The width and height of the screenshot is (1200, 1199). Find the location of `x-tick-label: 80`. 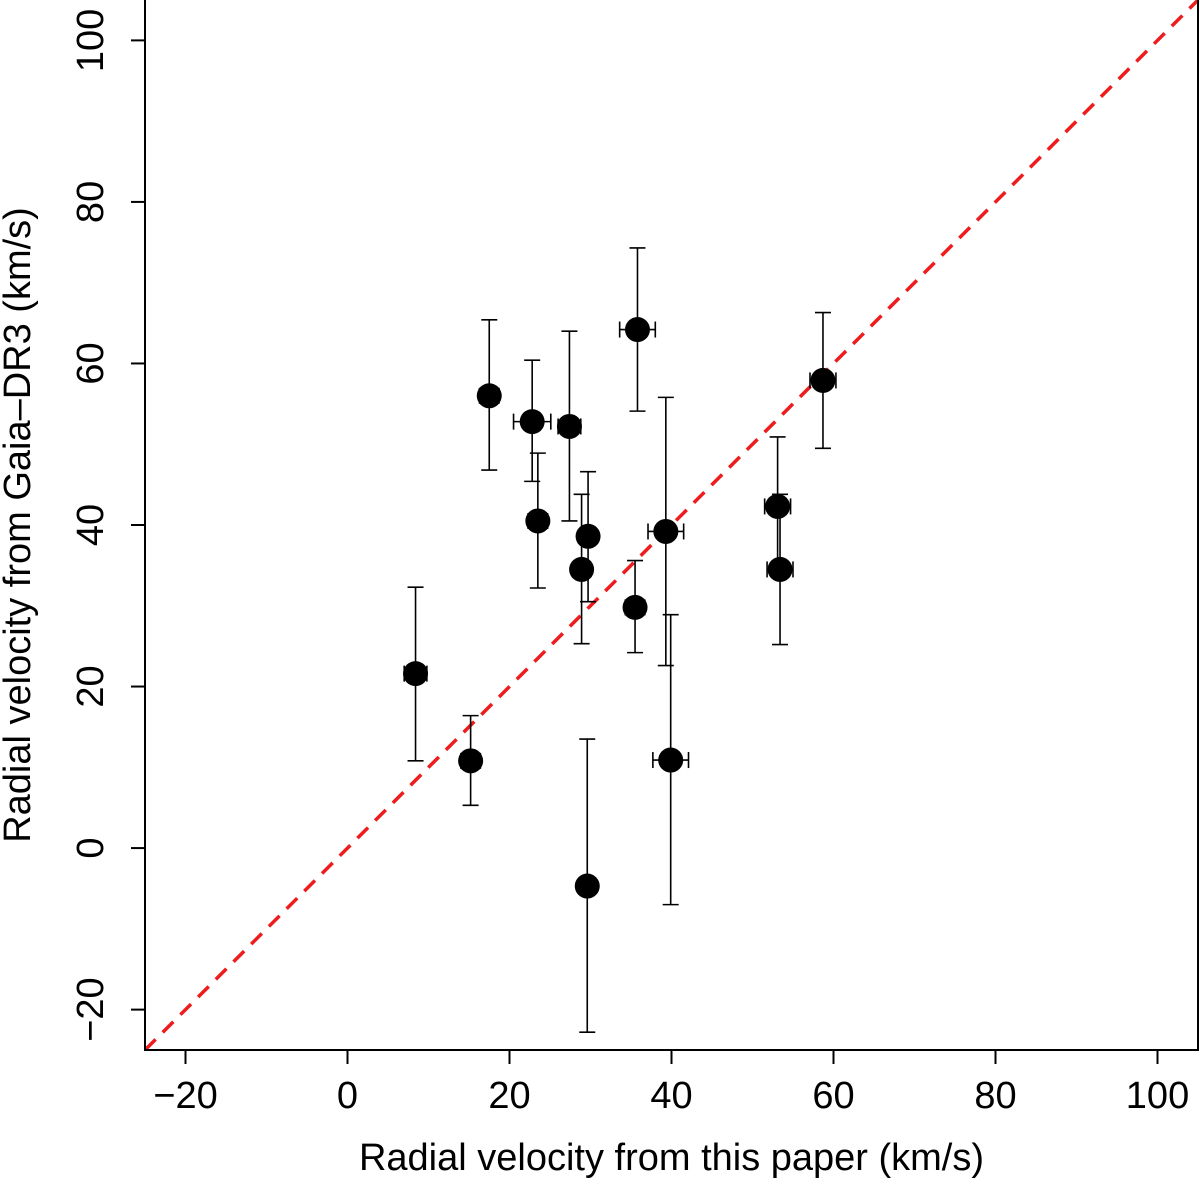

x-tick-label: 80 is located at coordinates (995, 1096).